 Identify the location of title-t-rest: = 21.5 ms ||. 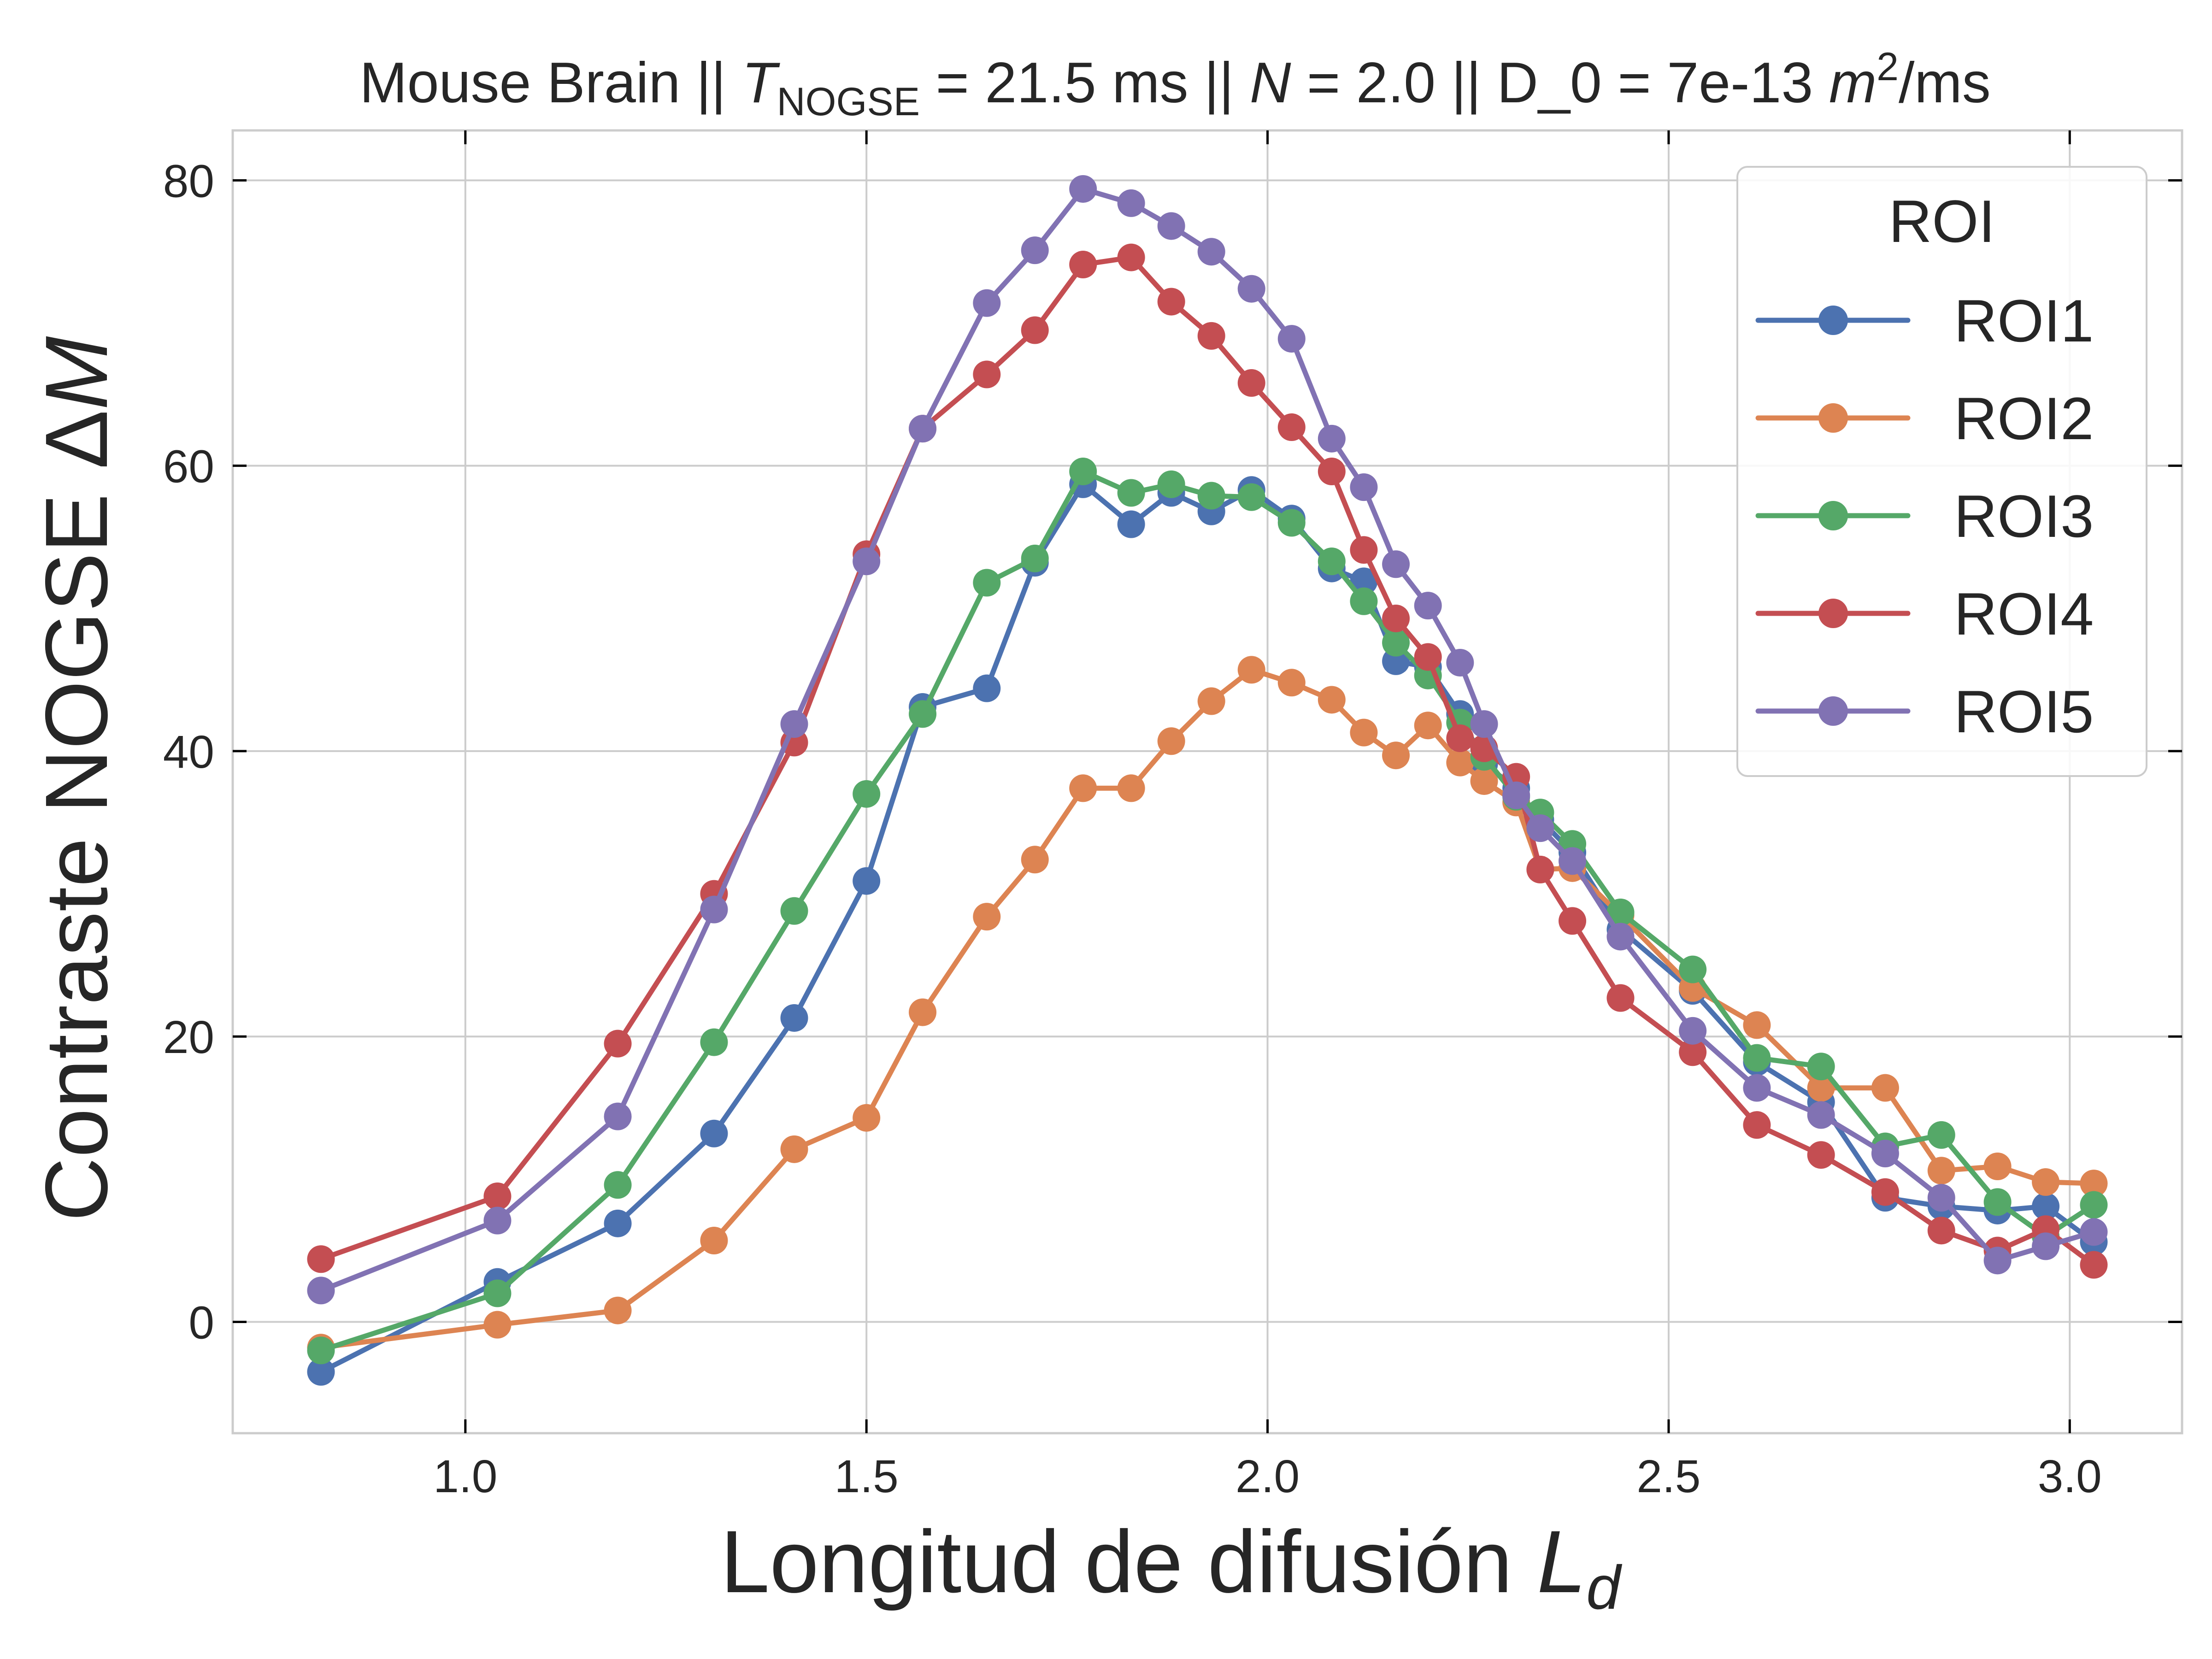
(1085, 83).